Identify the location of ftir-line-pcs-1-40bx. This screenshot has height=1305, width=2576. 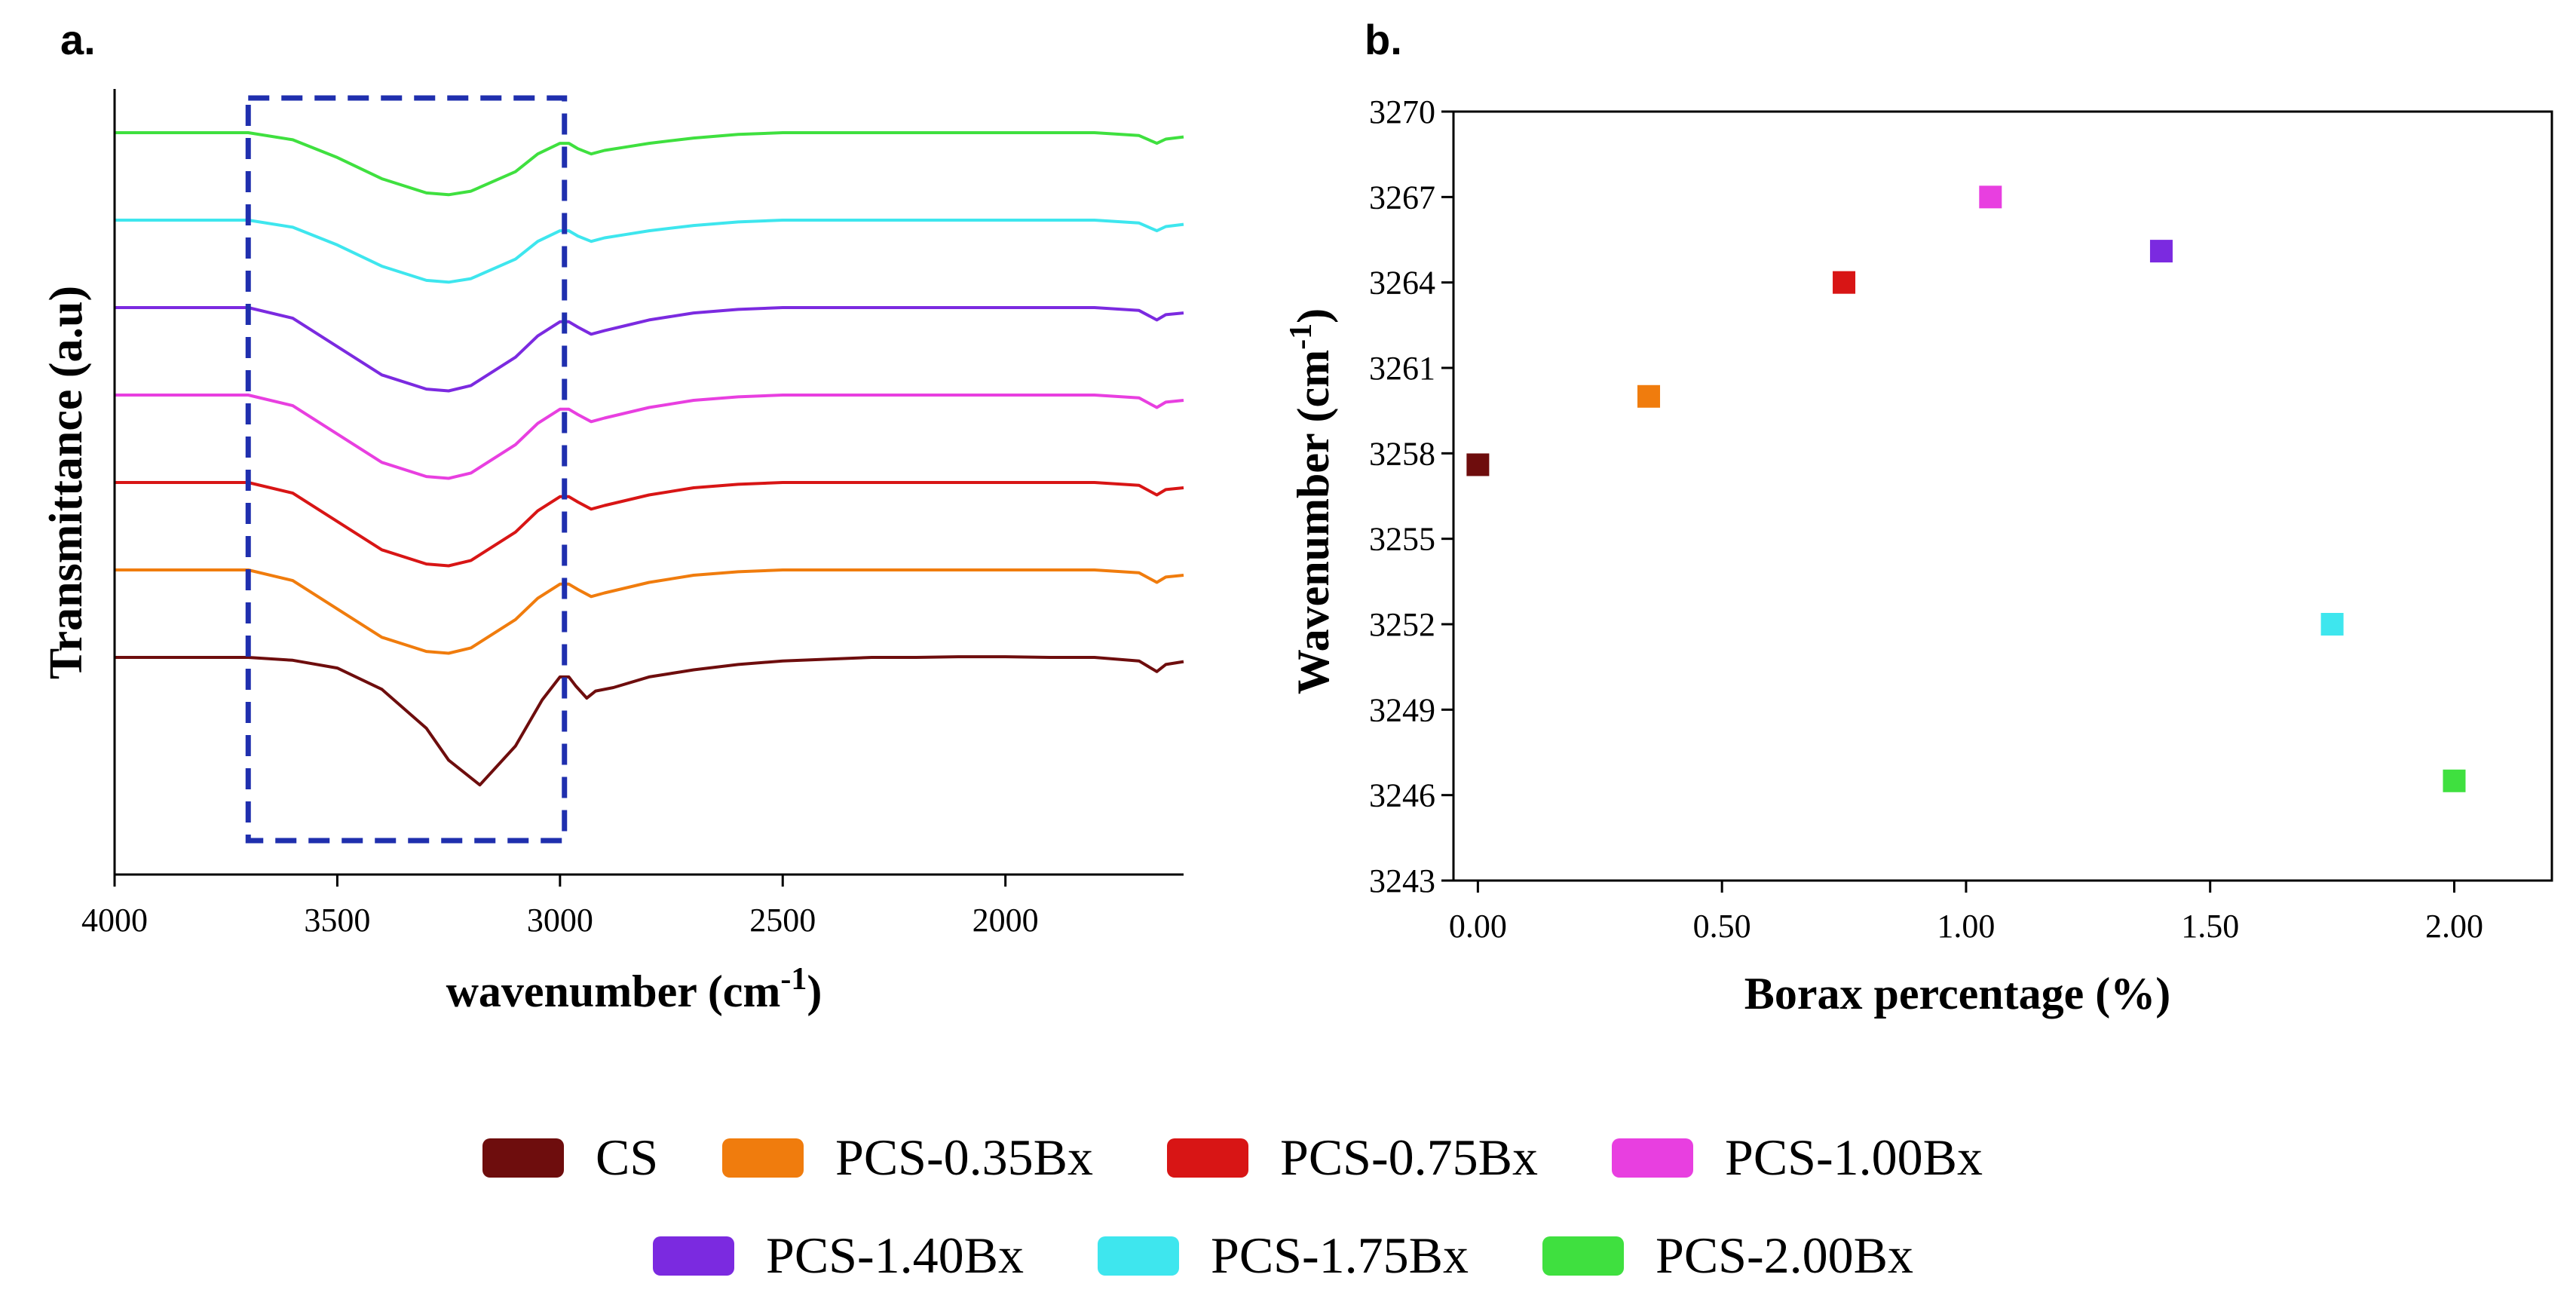
(649, 349).